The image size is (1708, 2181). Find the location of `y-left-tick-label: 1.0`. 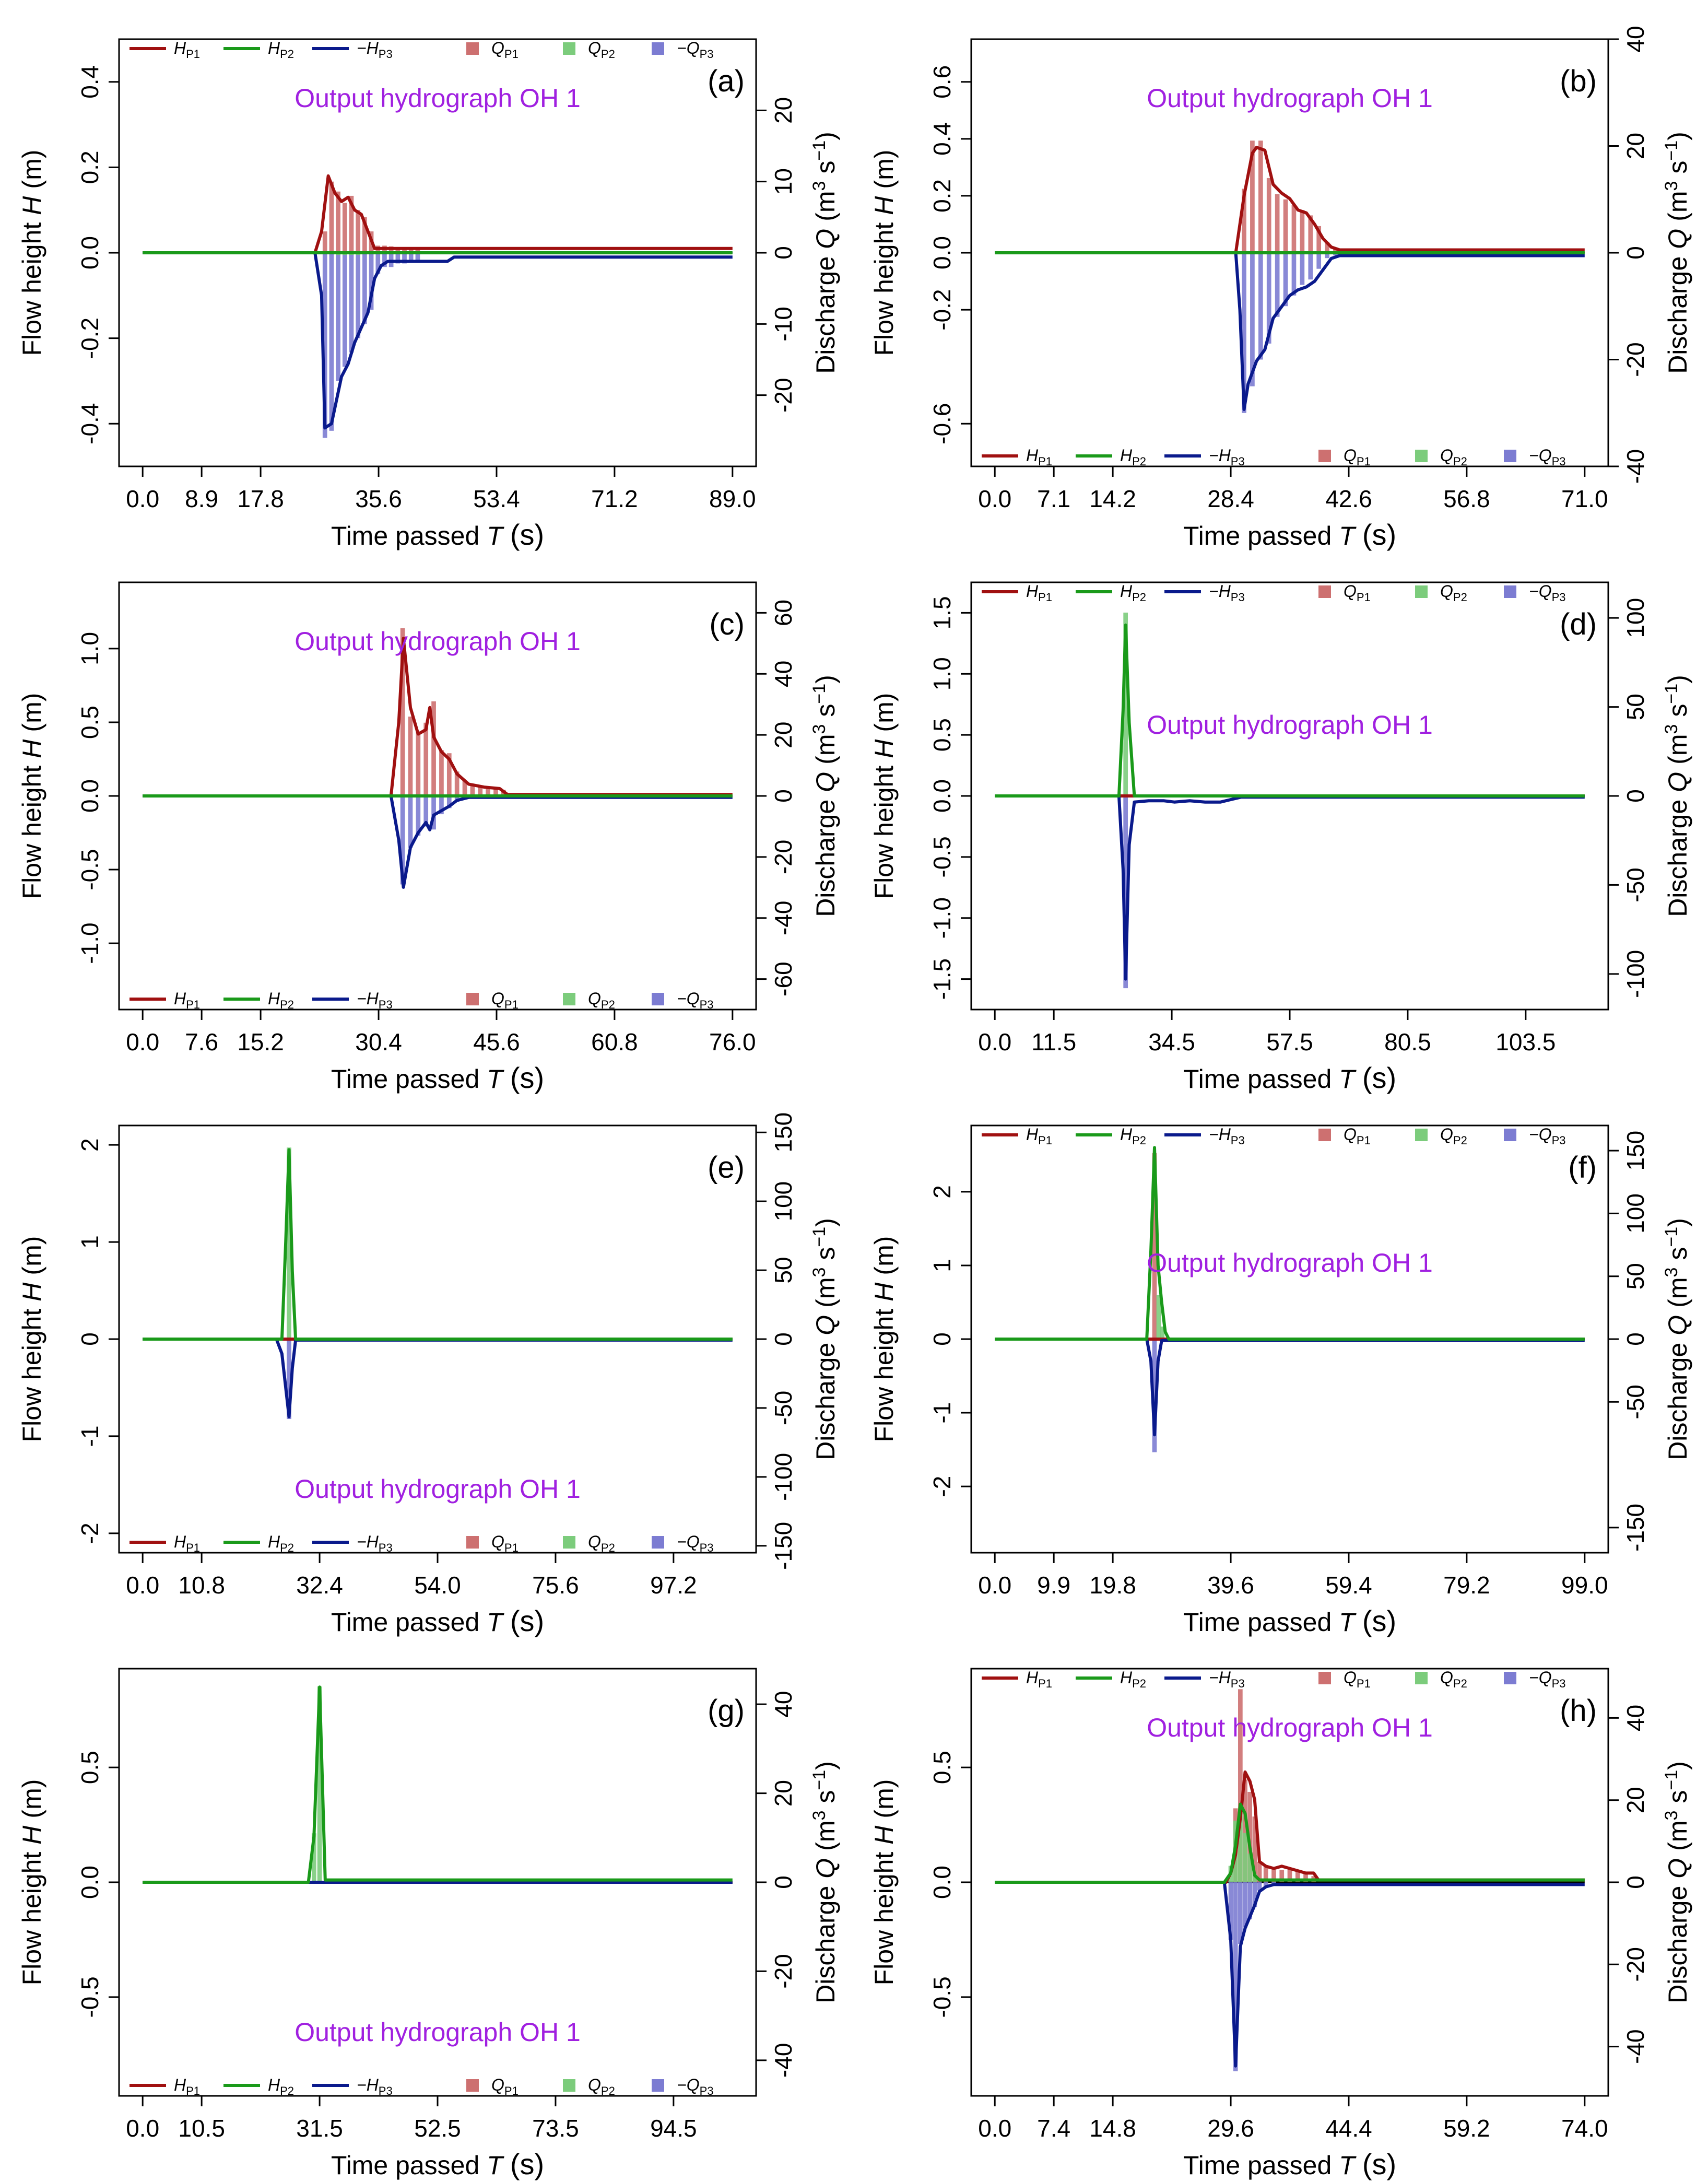

y-left-tick-label: 1.0 is located at coordinates (942, 673).